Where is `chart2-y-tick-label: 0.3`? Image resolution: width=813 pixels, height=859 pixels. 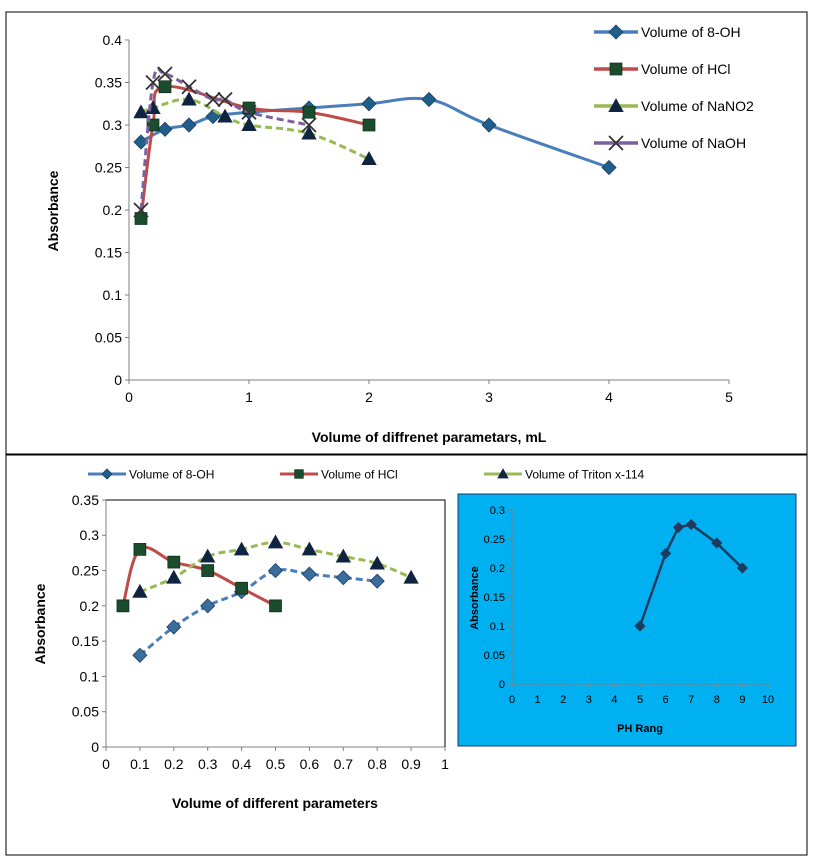
chart2-y-tick-label: 0.3 is located at coordinates (90, 535).